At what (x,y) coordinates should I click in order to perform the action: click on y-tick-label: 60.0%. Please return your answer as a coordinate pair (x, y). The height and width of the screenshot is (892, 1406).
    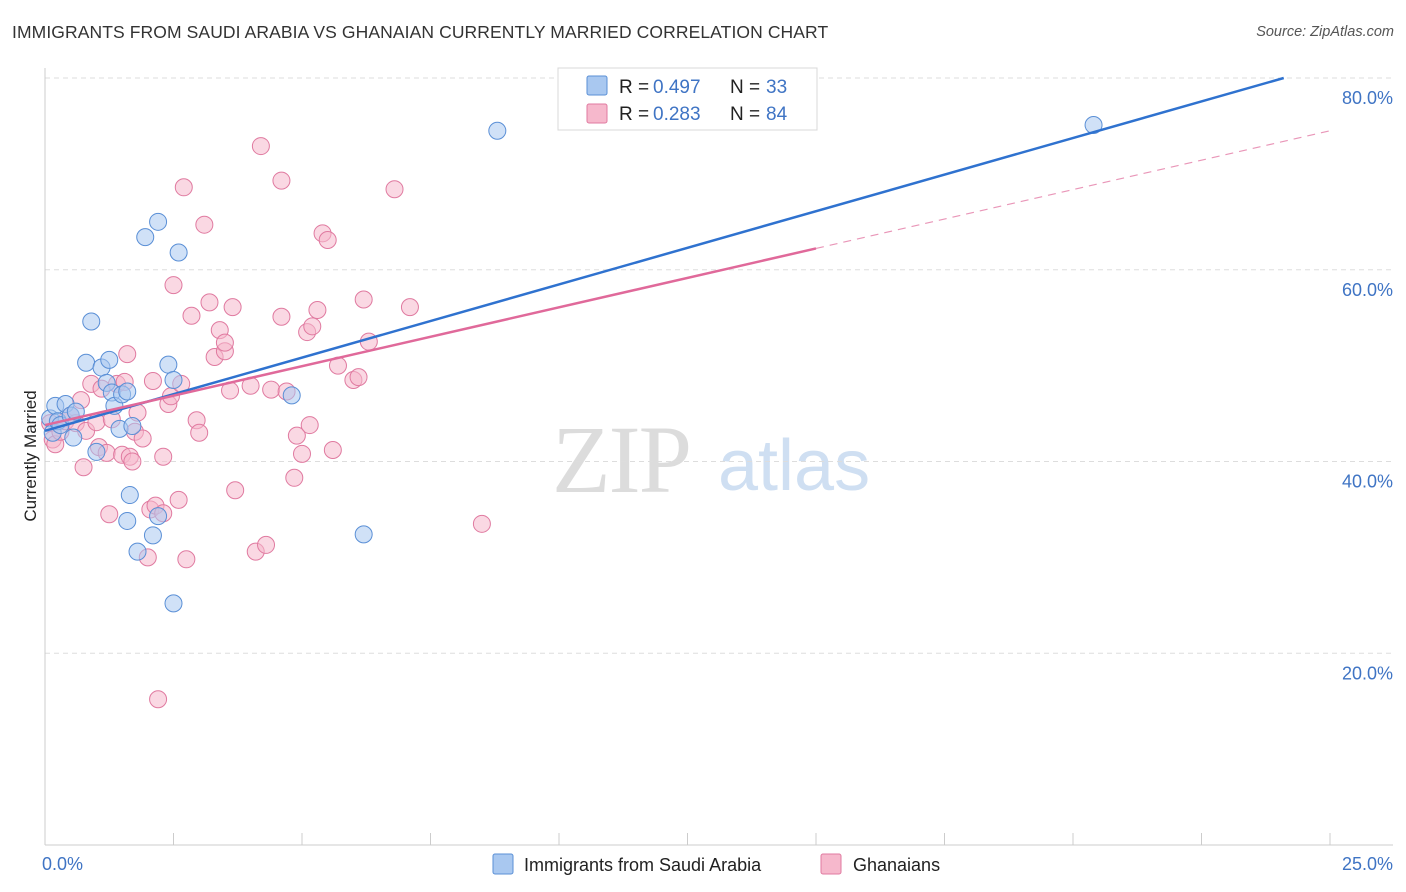
    Looking at the image, I should click on (1367, 290).